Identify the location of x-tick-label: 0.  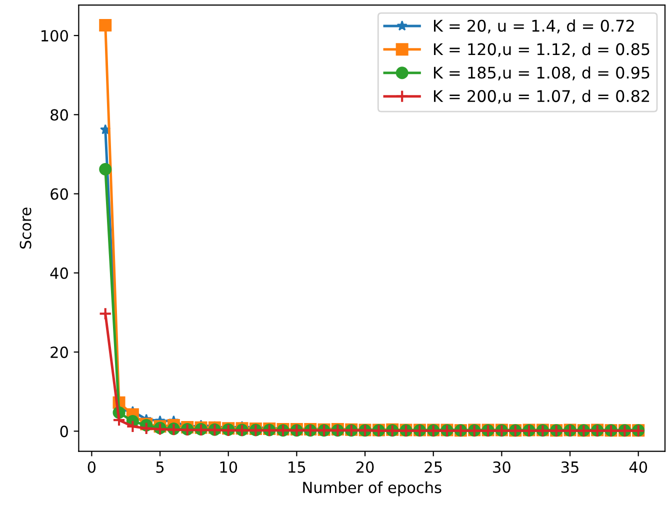
(92, 467).